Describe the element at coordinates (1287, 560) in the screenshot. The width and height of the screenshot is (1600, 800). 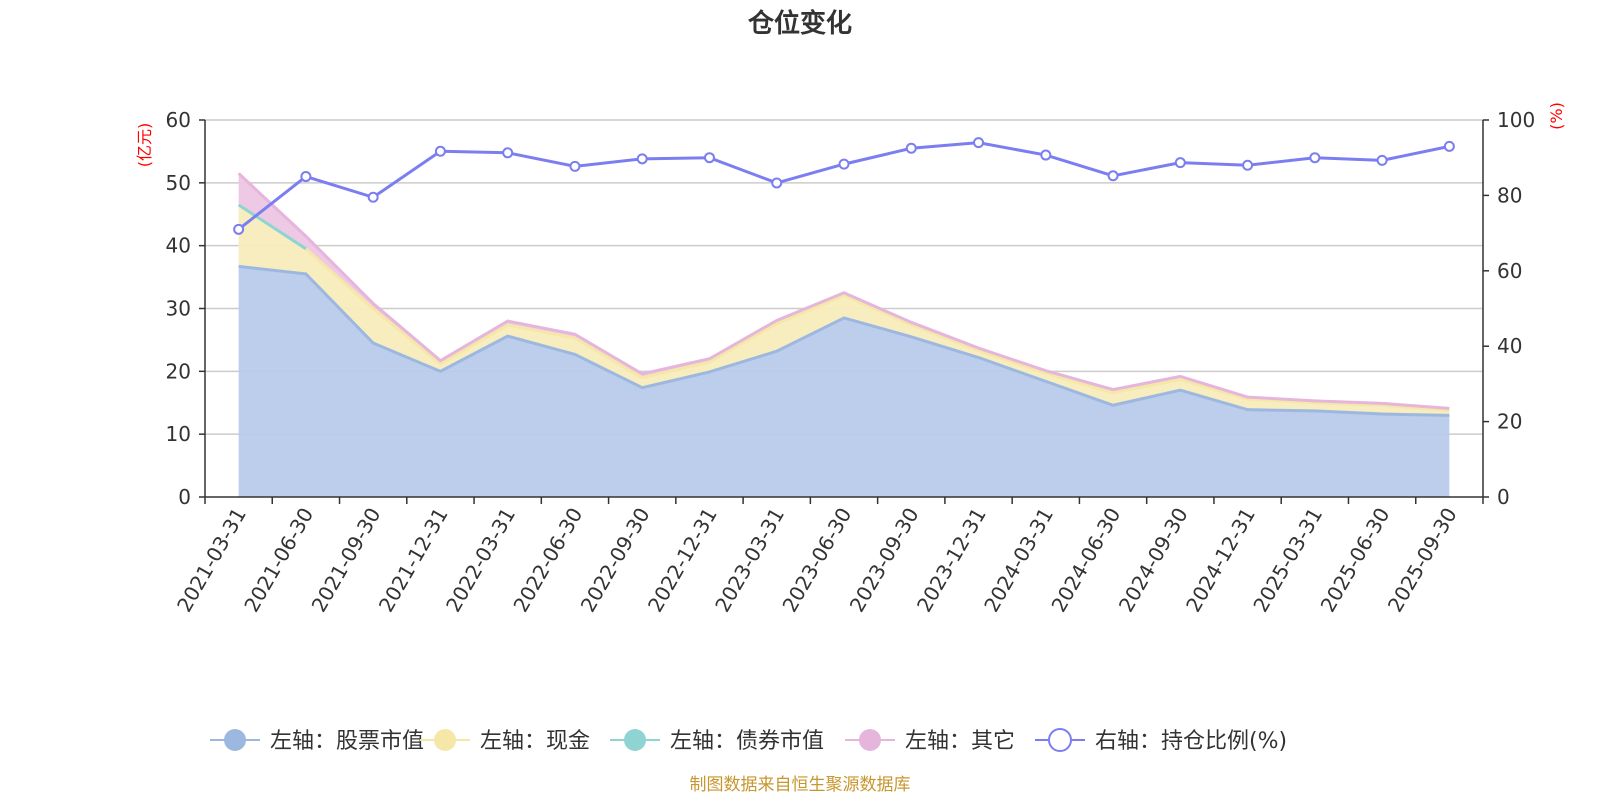
I see `x-tick-label: 2025-03-31` at that location.